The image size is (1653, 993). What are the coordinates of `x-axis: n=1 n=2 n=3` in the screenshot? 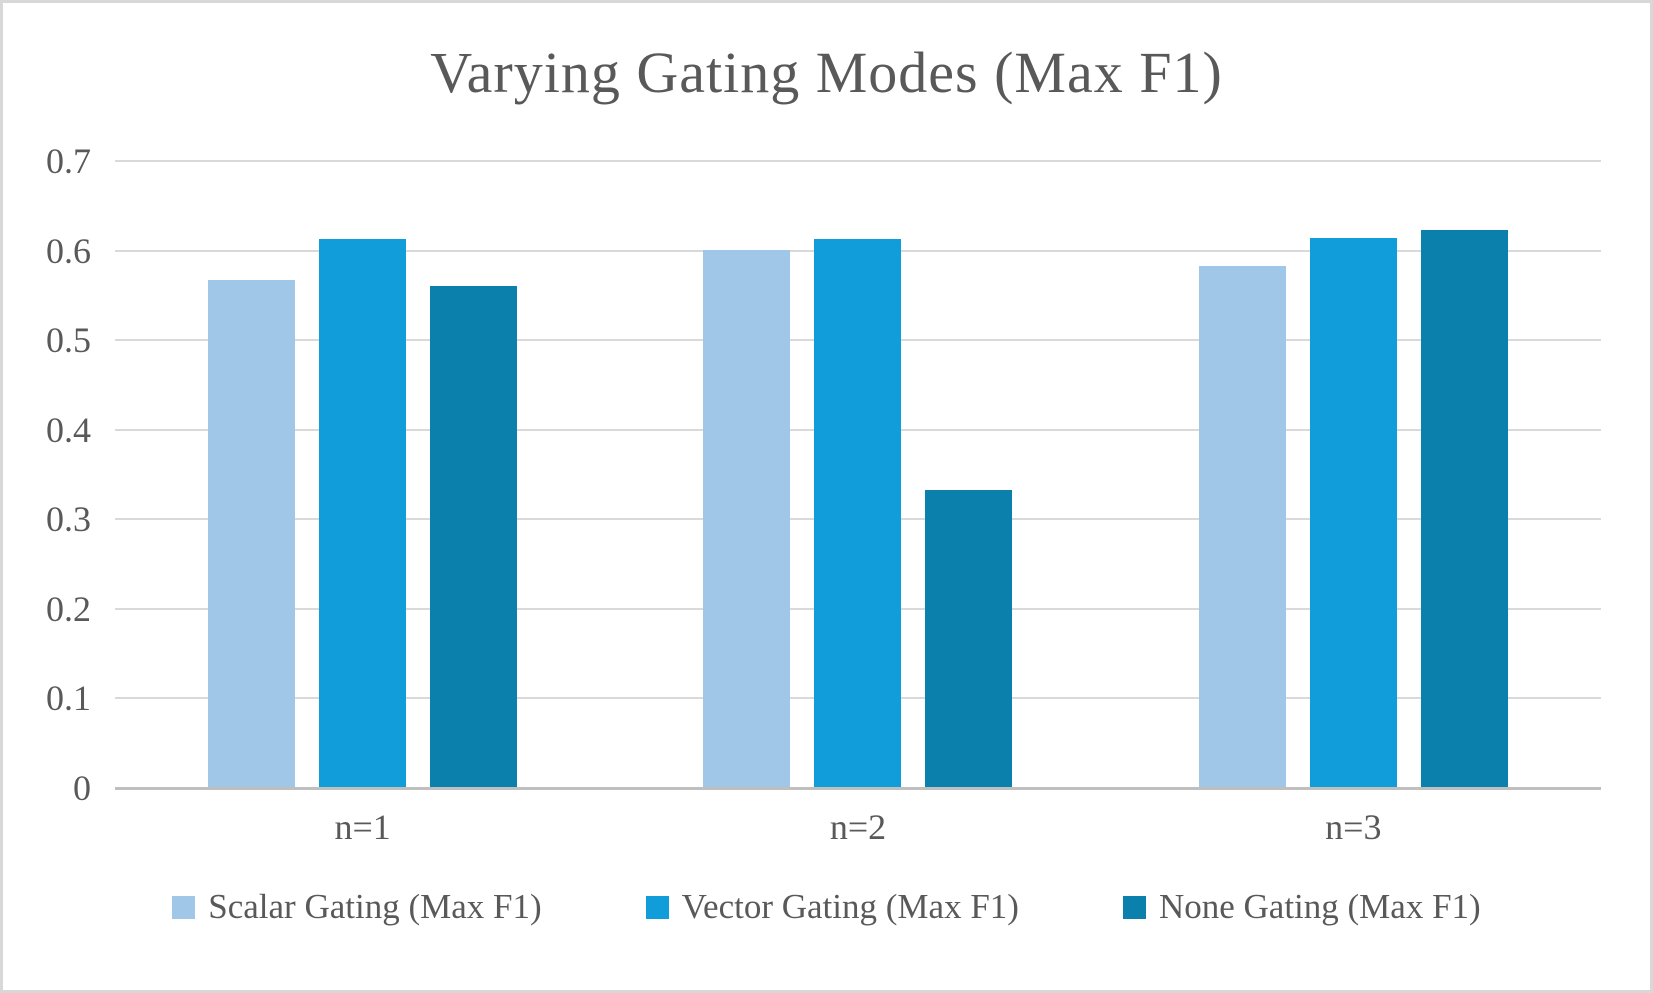 It's located at (858, 827).